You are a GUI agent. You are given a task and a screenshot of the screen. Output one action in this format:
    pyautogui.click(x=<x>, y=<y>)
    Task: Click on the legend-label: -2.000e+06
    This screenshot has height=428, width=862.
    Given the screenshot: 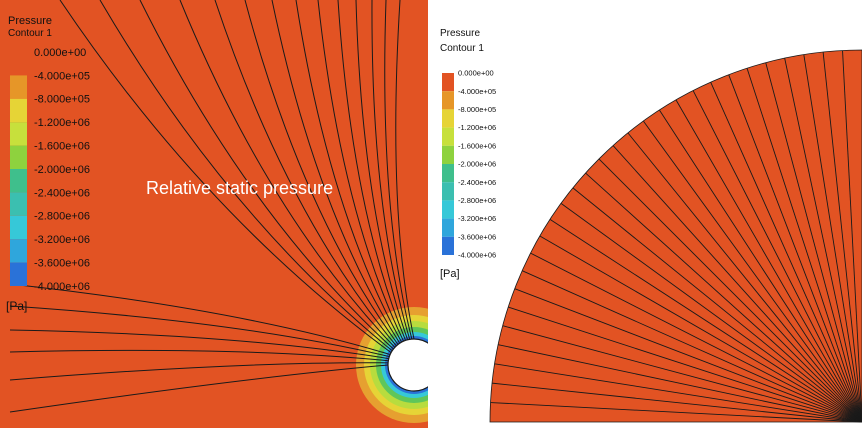 What is the action you would take?
    pyautogui.click(x=477, y=164)
    